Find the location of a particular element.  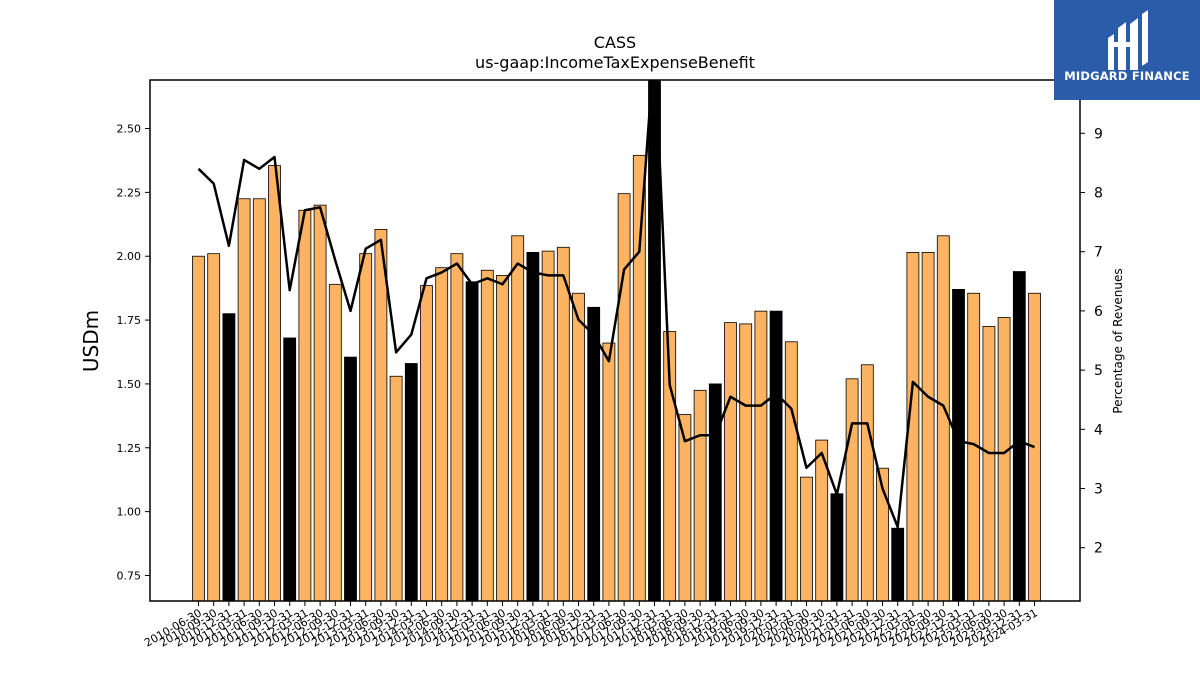

y2-tick-label: 3 is located at coordinates (1098, 490).